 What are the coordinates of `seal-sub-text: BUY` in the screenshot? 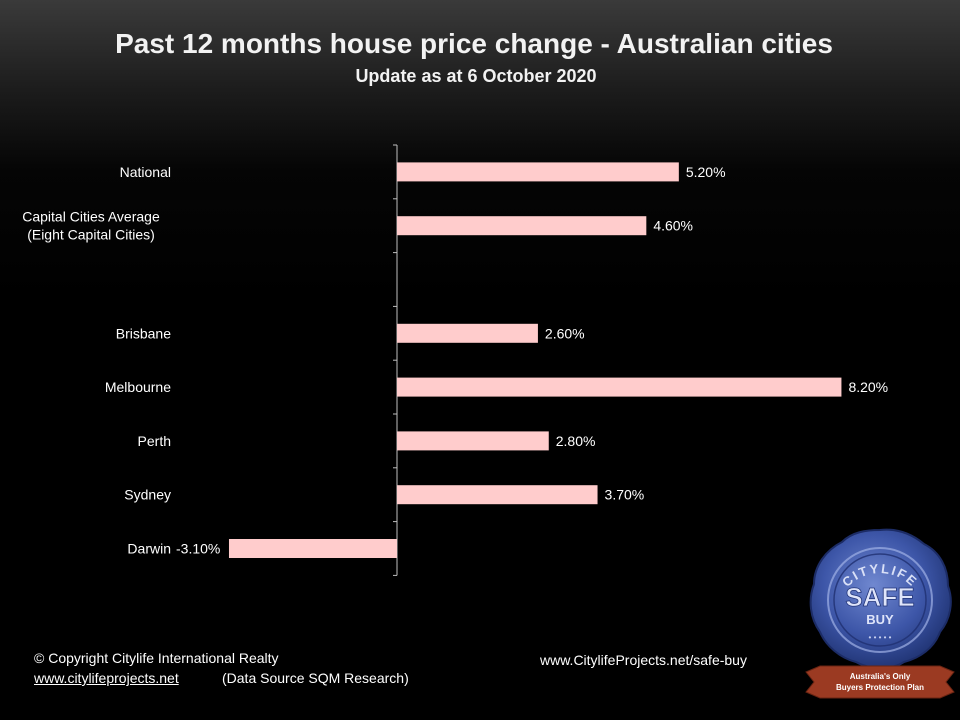 It's located at (880, 619).